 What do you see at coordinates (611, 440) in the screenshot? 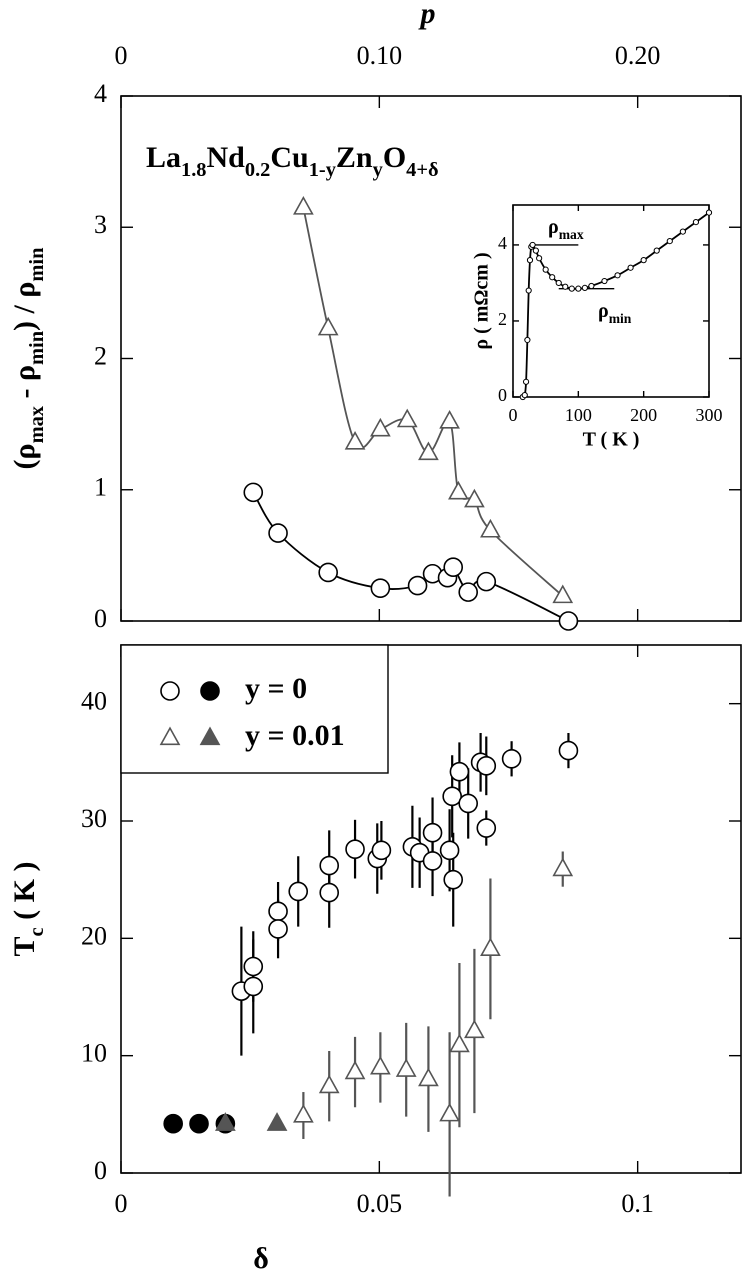
I see `x-axis-label: T ( K )` at bounding box center [611, 440].